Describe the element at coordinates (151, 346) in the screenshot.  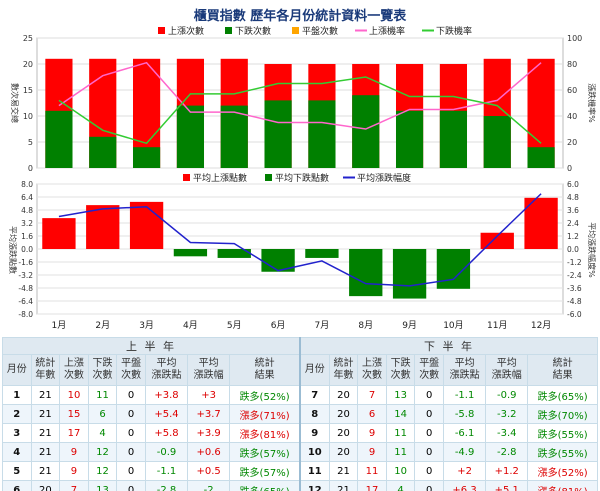
I see `first-half-label: 上 半 年` at that location.